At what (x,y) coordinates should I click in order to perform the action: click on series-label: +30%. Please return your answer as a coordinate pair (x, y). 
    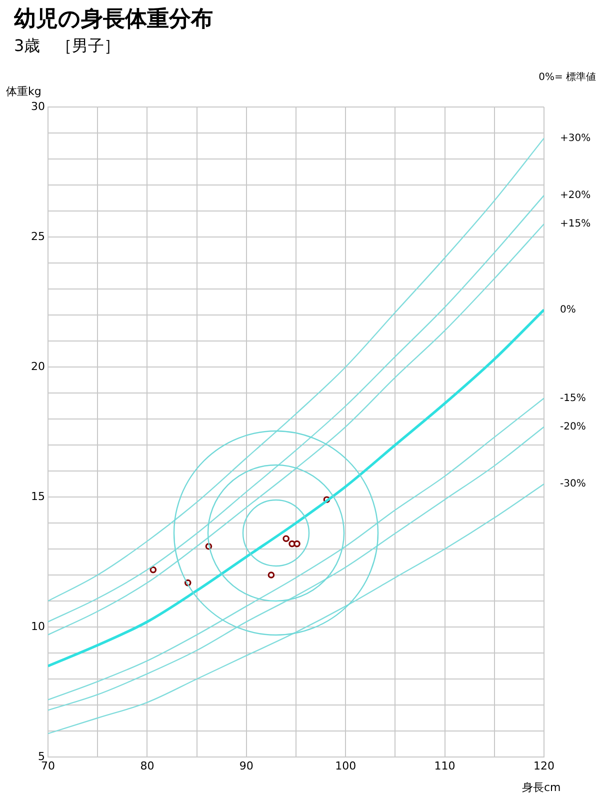
    Looking at the image, I should click on (575, 138).